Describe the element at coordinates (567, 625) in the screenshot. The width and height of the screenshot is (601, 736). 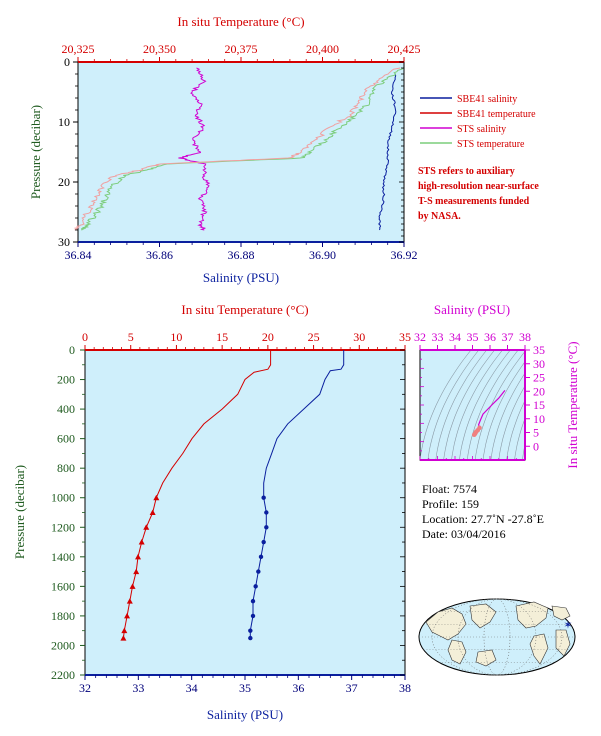
I see `float-location-marker: ✶` at that location.